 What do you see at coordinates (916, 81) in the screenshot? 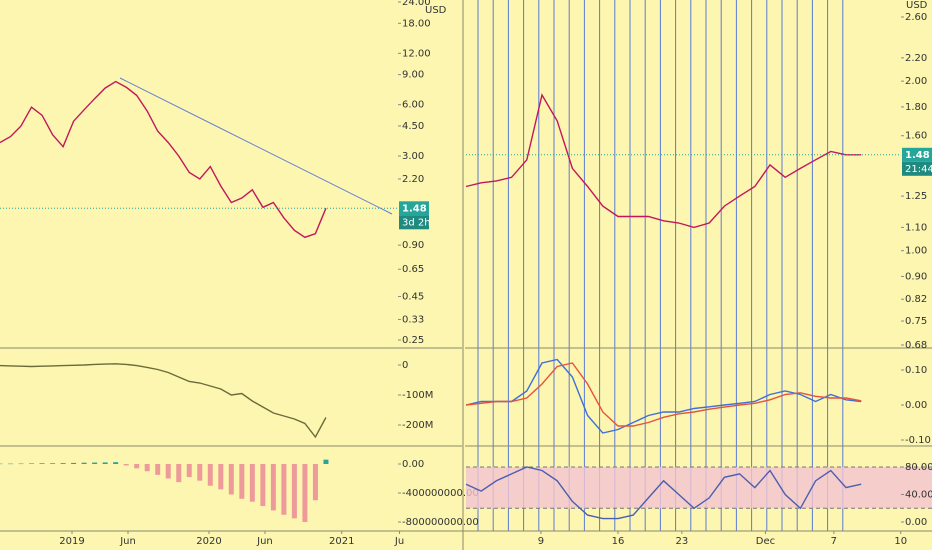
I see `y-tick-label: 2.00` at bounding box center [916, 81].